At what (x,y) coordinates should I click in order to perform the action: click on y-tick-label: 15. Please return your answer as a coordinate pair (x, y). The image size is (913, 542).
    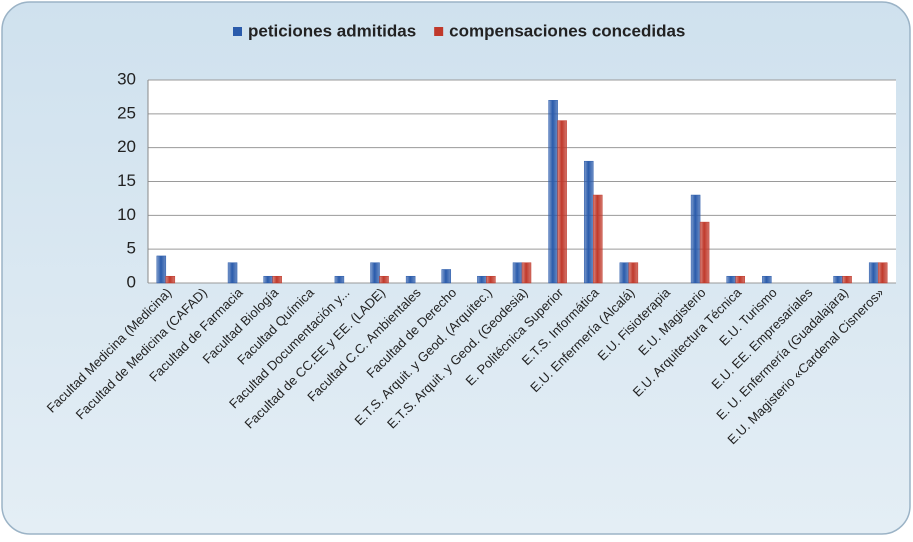
    Looking at the image, I should click on (126, 180).